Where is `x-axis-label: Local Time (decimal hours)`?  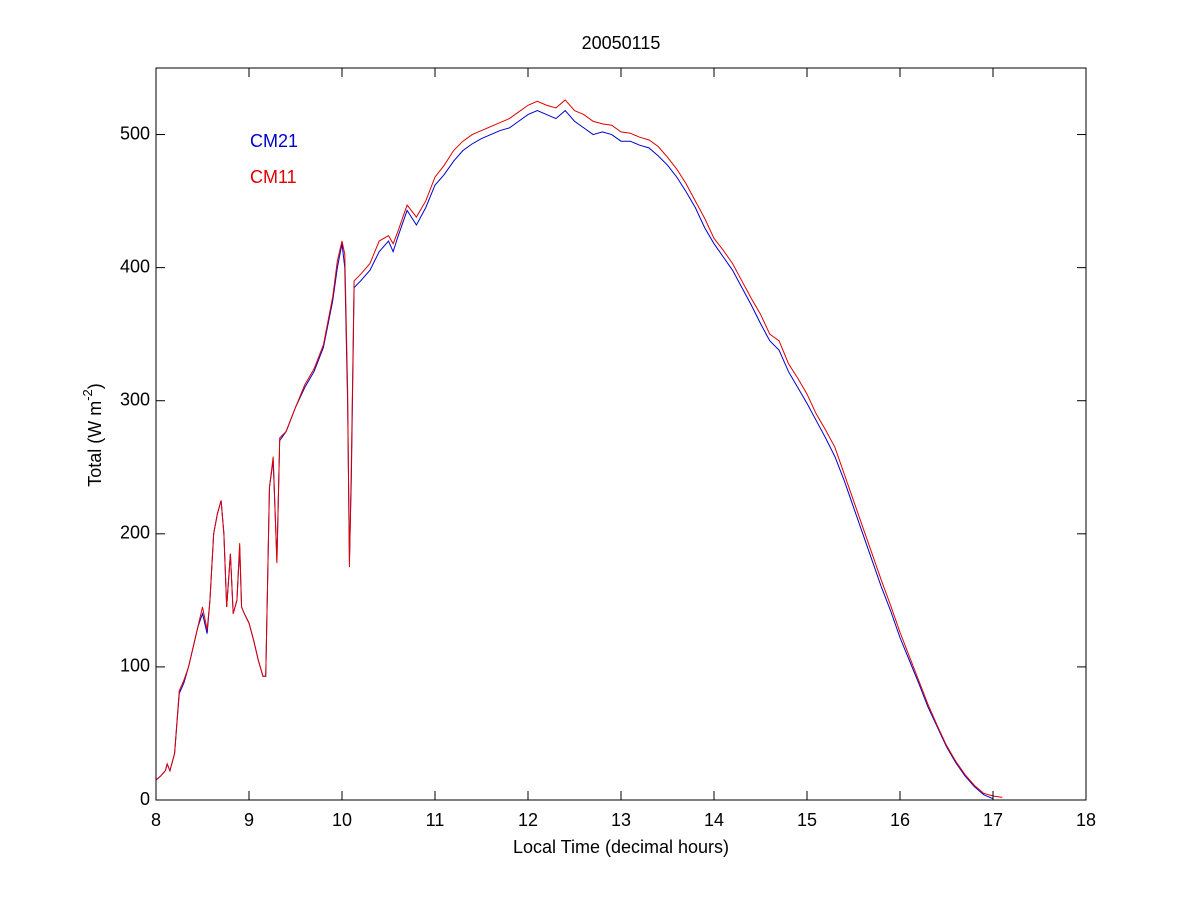
x-axis-label: Local Time (decimal hours) is located at coordinates (621, 847).